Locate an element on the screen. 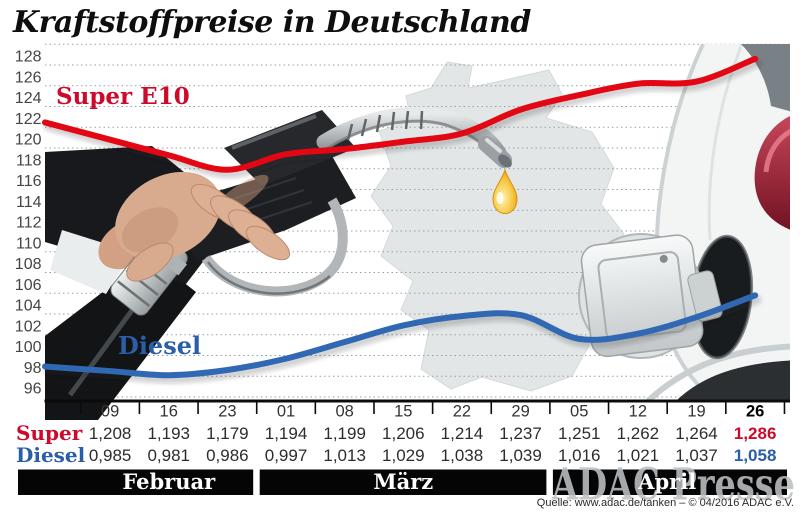 Image resolution: width=800 pixels, height=522 pixels. table-value: 0,985 is located at coordinates (110, 455).